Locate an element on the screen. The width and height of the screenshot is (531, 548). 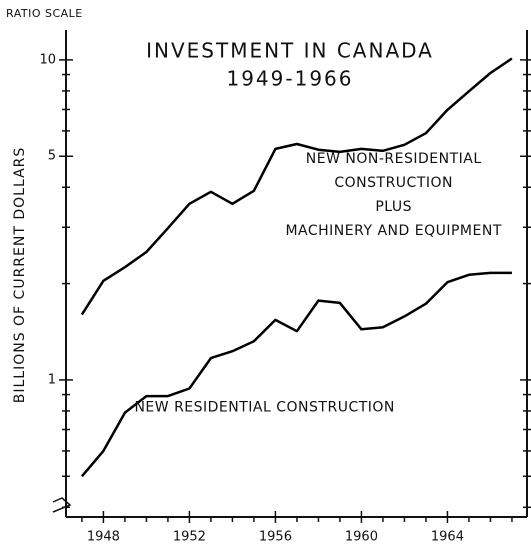
x-tick-label: 1964 is located at coordinates (447, 537).